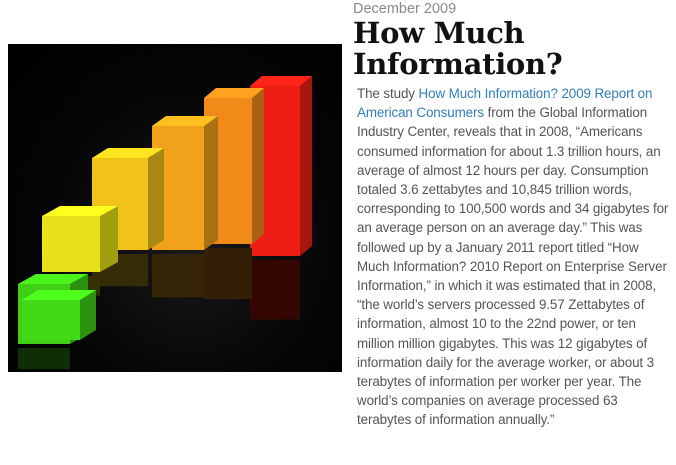 The height and width of the screenshot is (465, 676). I want to click on body-lead: The study, so click(388, 93).